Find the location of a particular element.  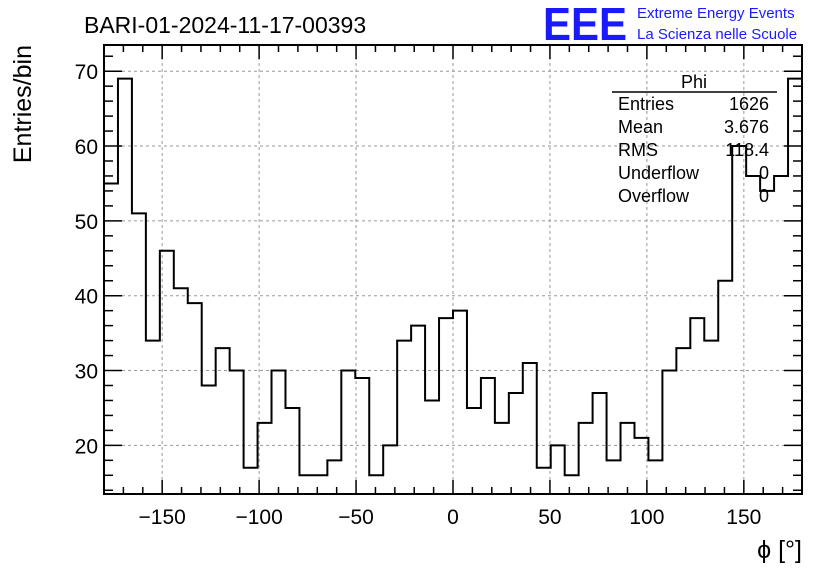

stats-value: 118.4 is located at coordinates (747, 150).